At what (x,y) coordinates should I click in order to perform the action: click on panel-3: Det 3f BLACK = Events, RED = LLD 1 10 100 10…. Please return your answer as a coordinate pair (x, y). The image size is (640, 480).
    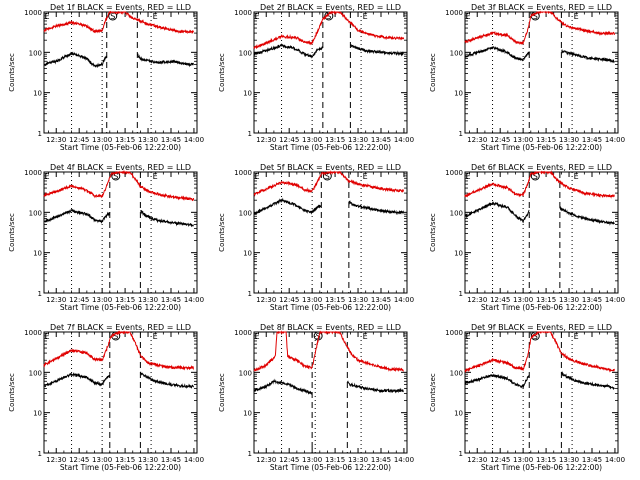
    Looking at the image, I should click on (527, 77).